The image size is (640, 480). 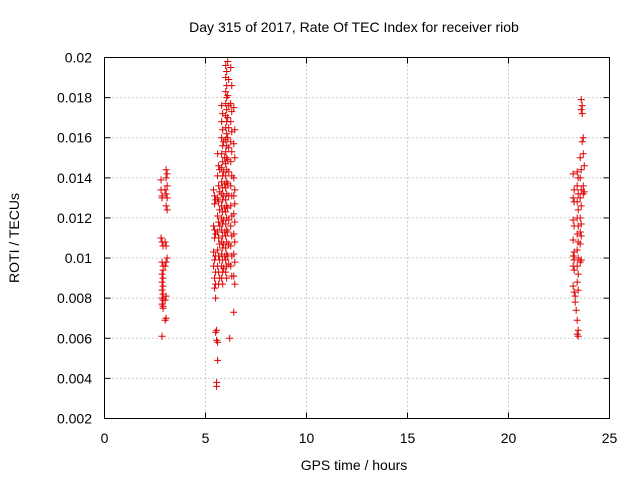 I want to click on y-tick-label: 0.006, so click(x=74, y=338).